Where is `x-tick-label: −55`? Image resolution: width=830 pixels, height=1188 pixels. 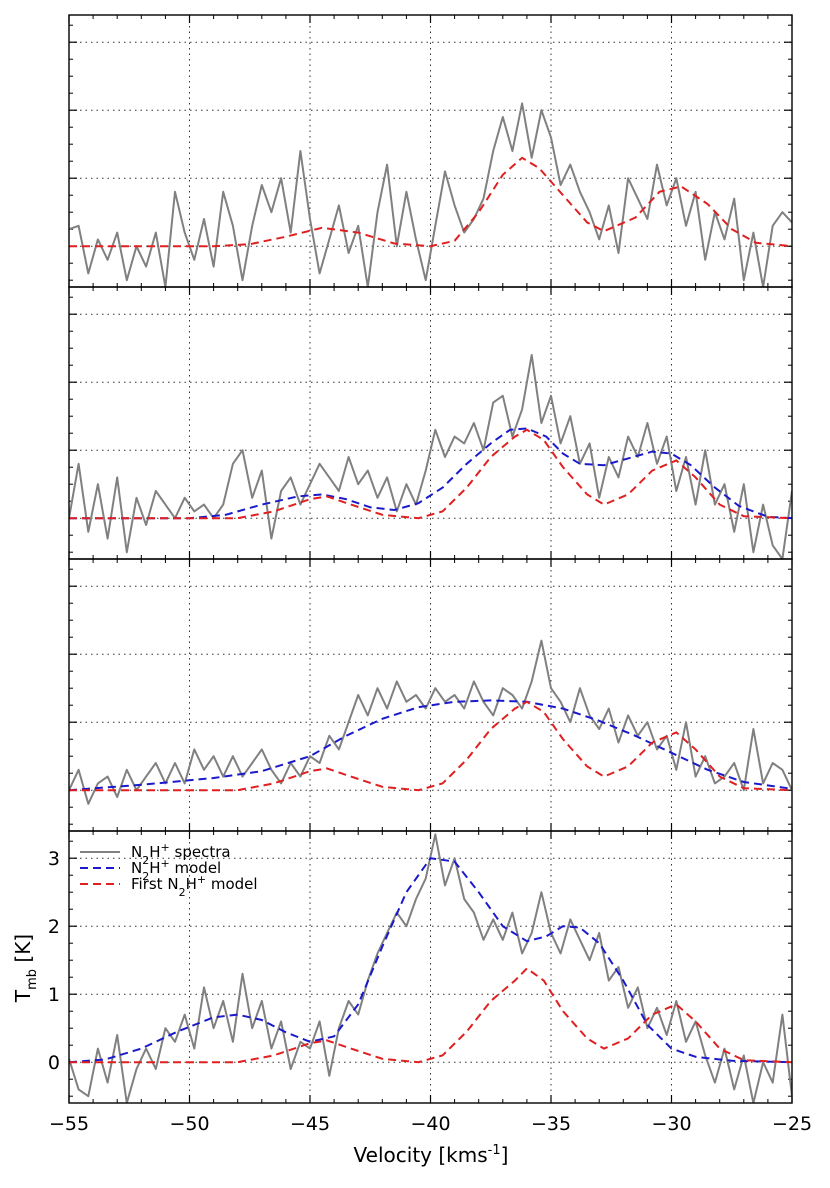
x-tick-label: −55 is located at coordinates (69, 1124).